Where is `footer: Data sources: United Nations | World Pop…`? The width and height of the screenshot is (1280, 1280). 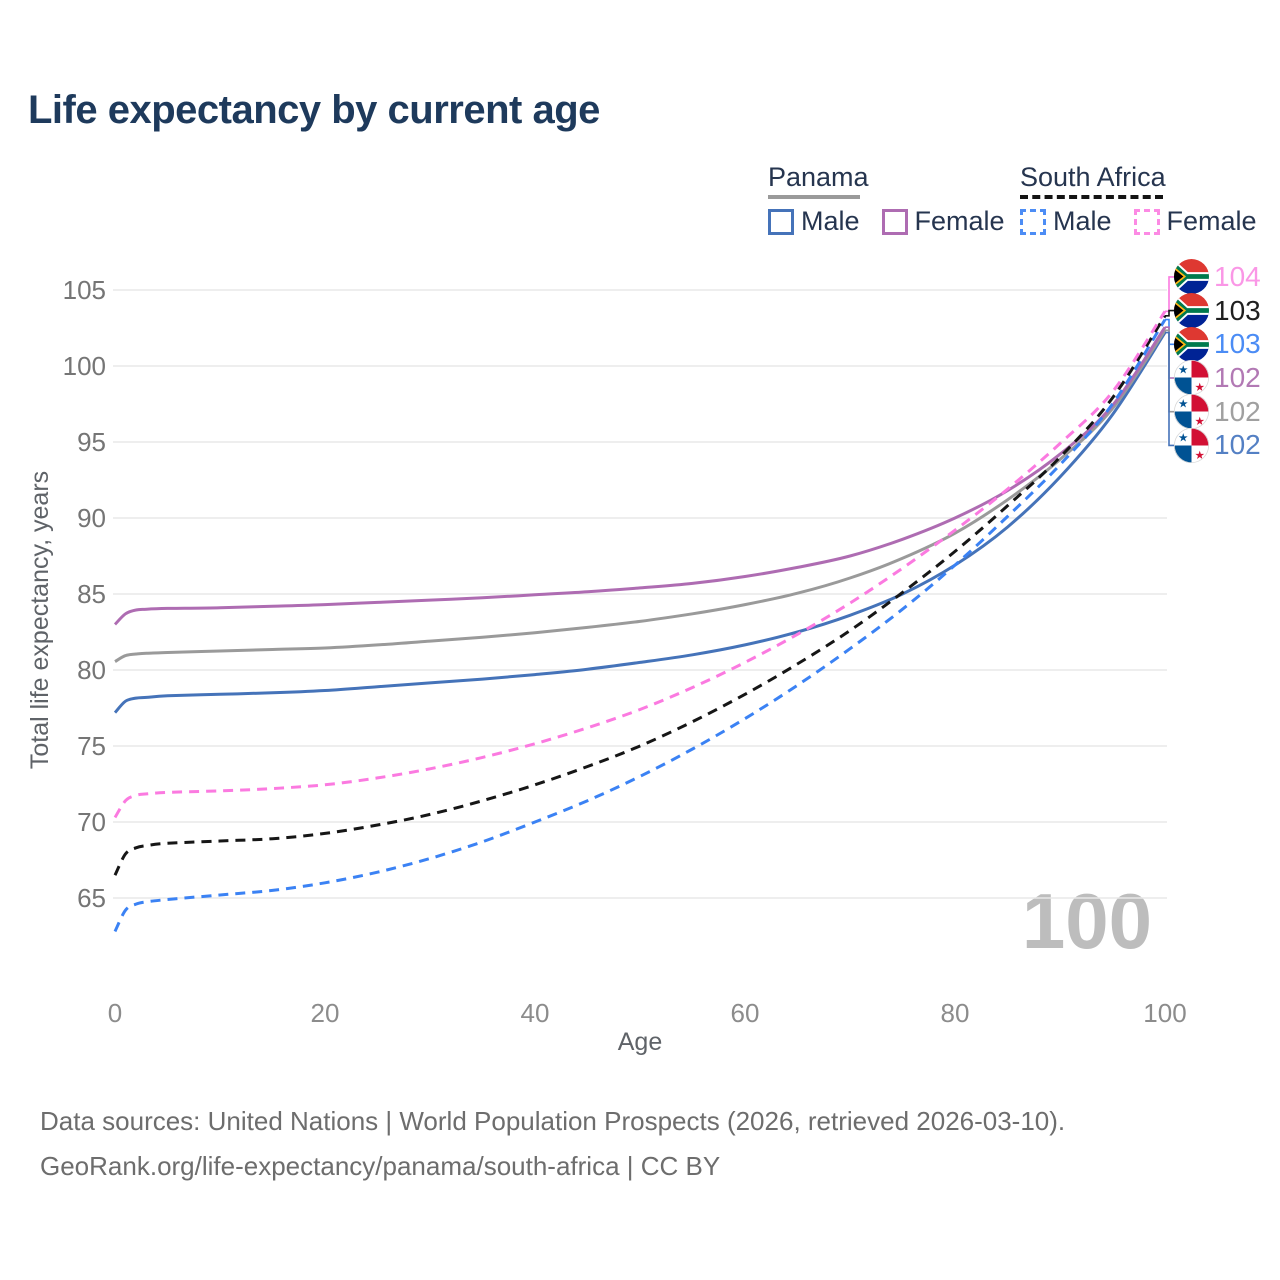 footer: Data sources: United Nations | World Pop… is located at coordinates (552, 1151).